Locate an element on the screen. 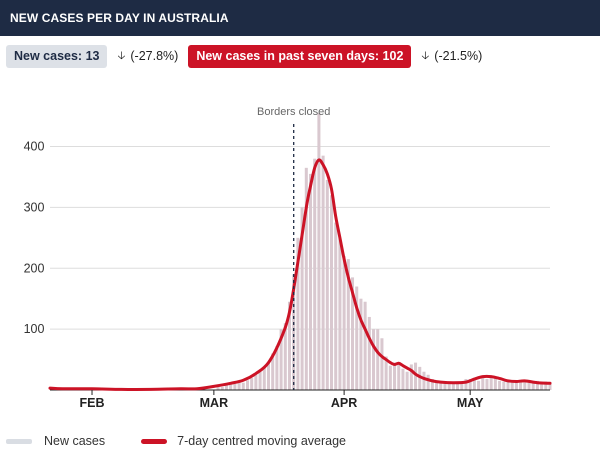 The image size is (600, 472). chart-title: NEW CASES PER DAY IN AUSTRALIA is located at coordinates (119, 18).